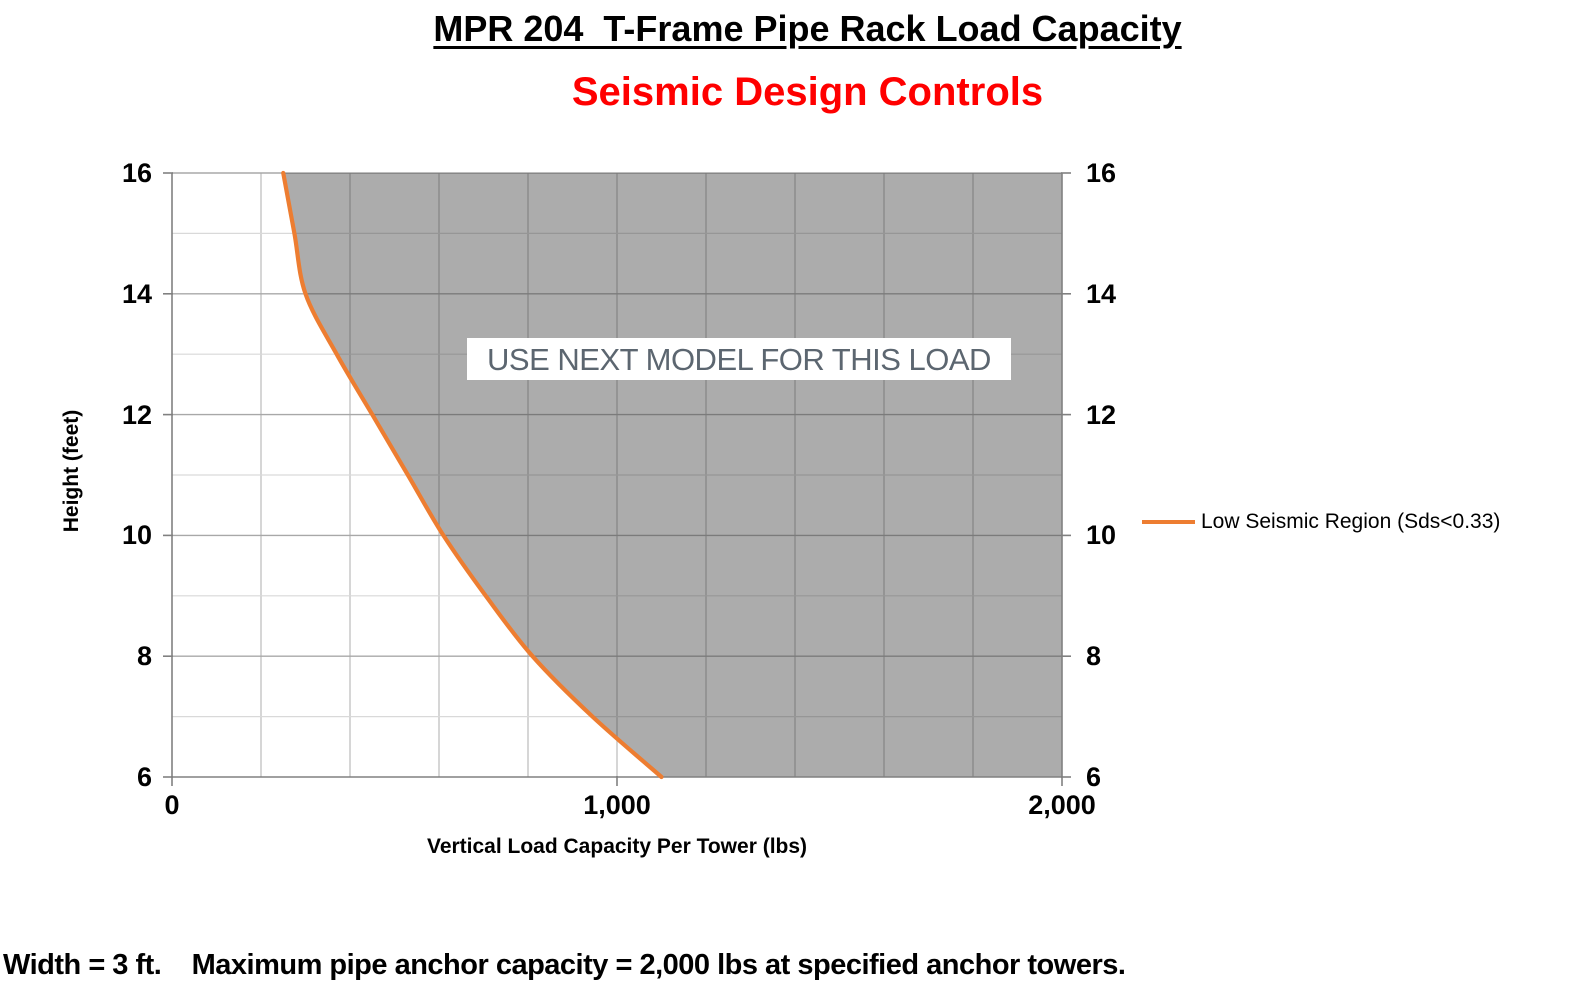  What do you see at coordinates (617, 805) in the screenshot?
I see `x-axis-tick-label: 1,000` at bounding box center [617, 805].